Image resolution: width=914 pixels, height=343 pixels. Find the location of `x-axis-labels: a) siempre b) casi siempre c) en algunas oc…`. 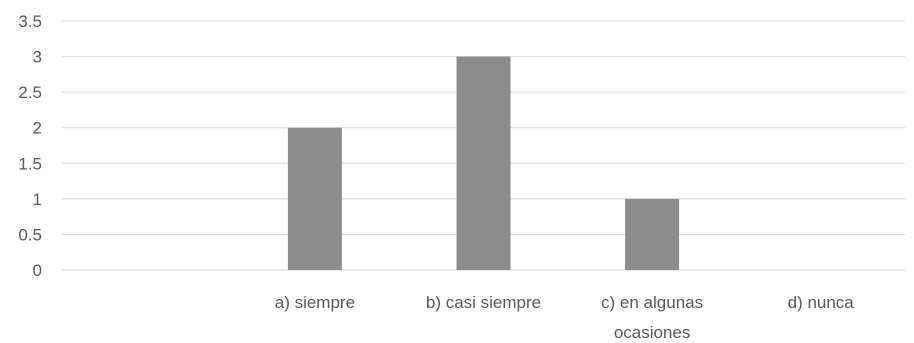

x-axis-labels: a) siempre b) casi siempre c) en algunas oc… is located at coordinates (565, 317).